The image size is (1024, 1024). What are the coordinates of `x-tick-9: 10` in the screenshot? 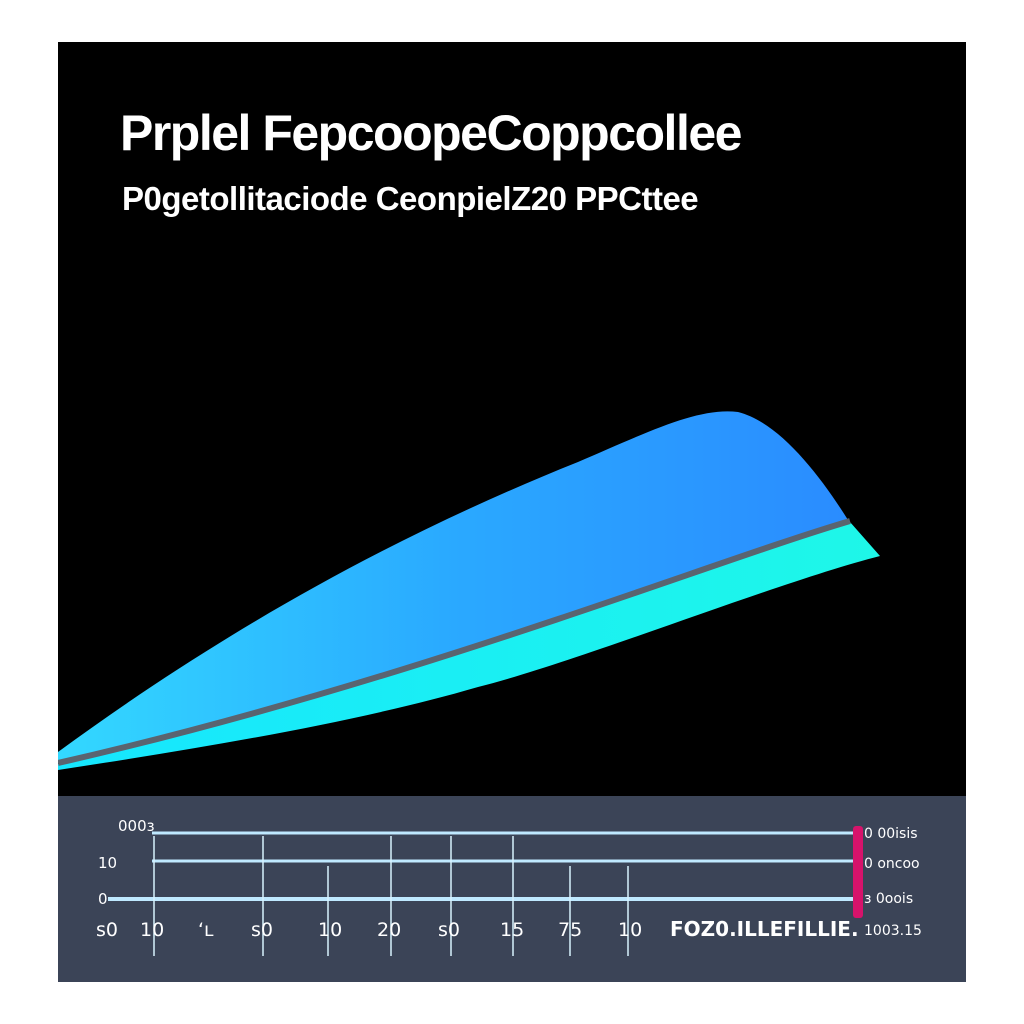 It's located at (630, 930).